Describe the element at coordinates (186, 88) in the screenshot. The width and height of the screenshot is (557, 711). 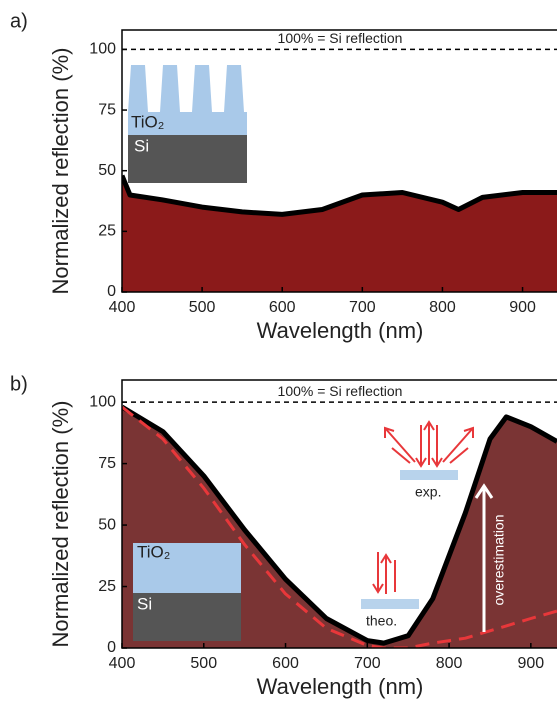
I see `pillars` at that location.